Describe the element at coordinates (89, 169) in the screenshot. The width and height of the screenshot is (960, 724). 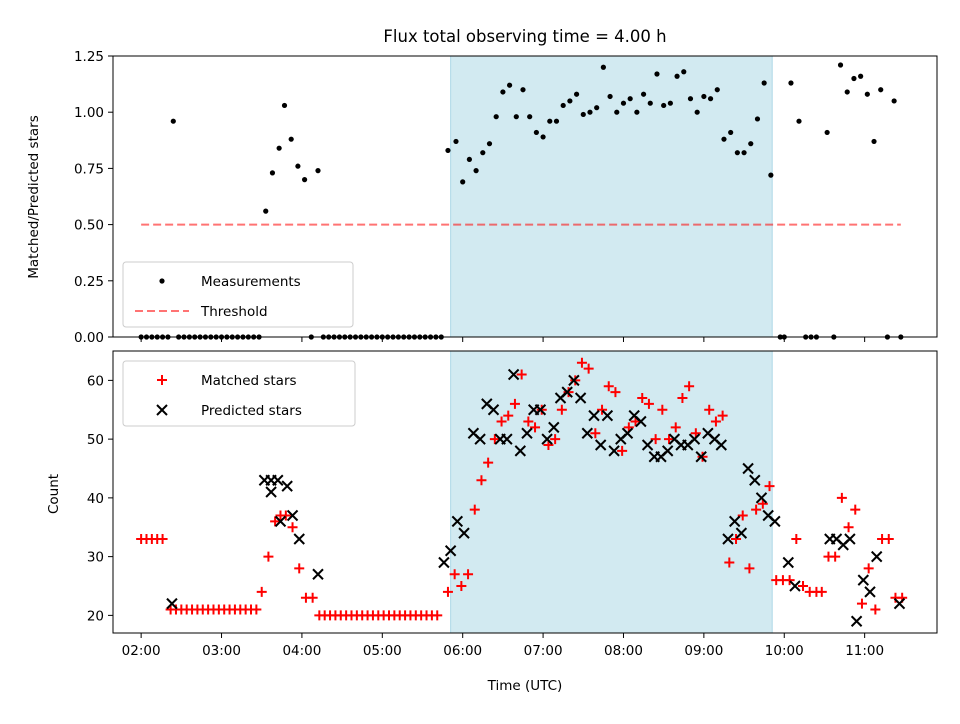
I see `y-tick-label: 0.75` at that location.